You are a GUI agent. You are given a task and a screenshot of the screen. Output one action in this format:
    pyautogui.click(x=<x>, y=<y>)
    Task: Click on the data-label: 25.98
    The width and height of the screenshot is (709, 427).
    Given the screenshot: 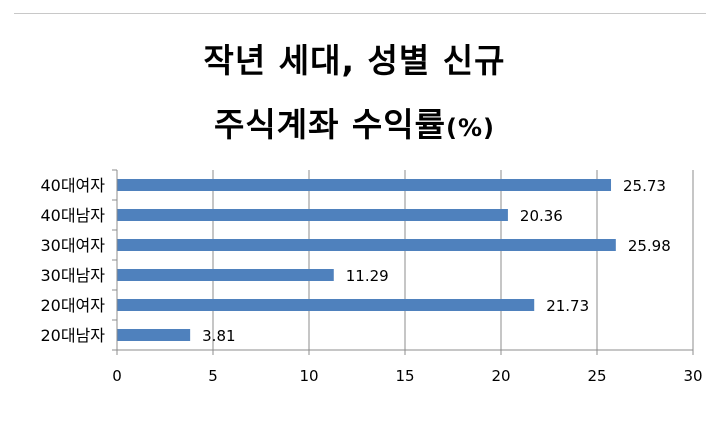 What is the action you would take?
    pyautogui.click(x=649, y=246)
    